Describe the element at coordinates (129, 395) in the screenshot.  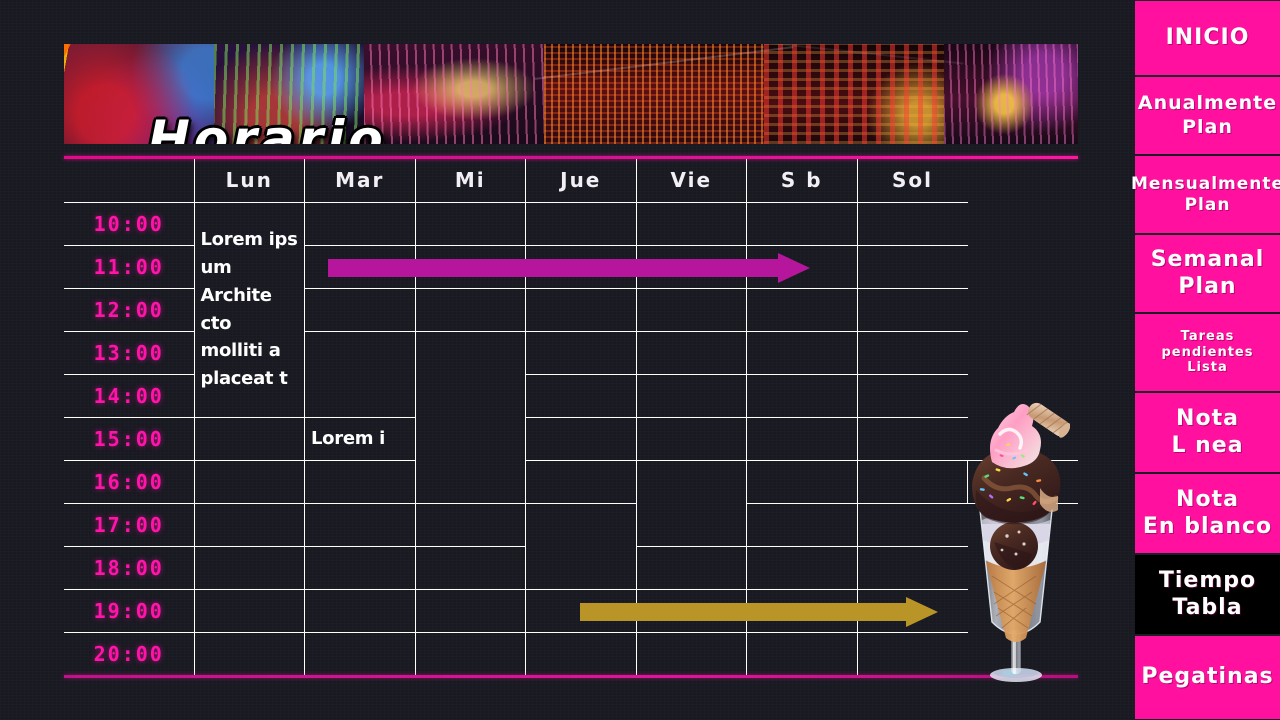
I see `time-label-1400: 14:00` at that location.